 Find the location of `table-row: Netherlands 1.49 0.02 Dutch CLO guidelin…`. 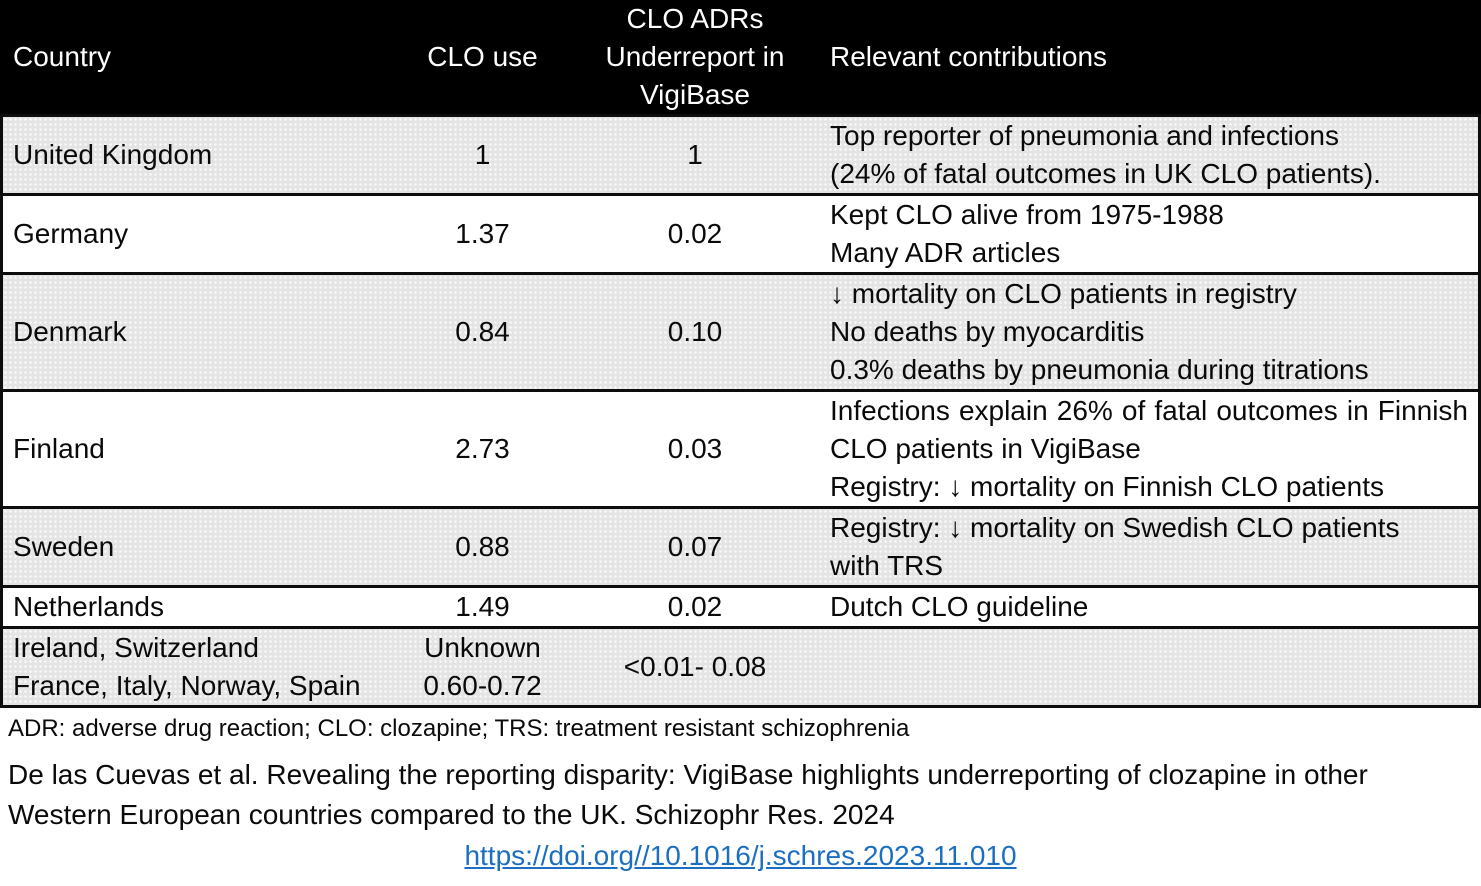

table-row: Netherlands 1.49 0.02 Dutch CLO guidelin… is located at coordinates (740, 605).